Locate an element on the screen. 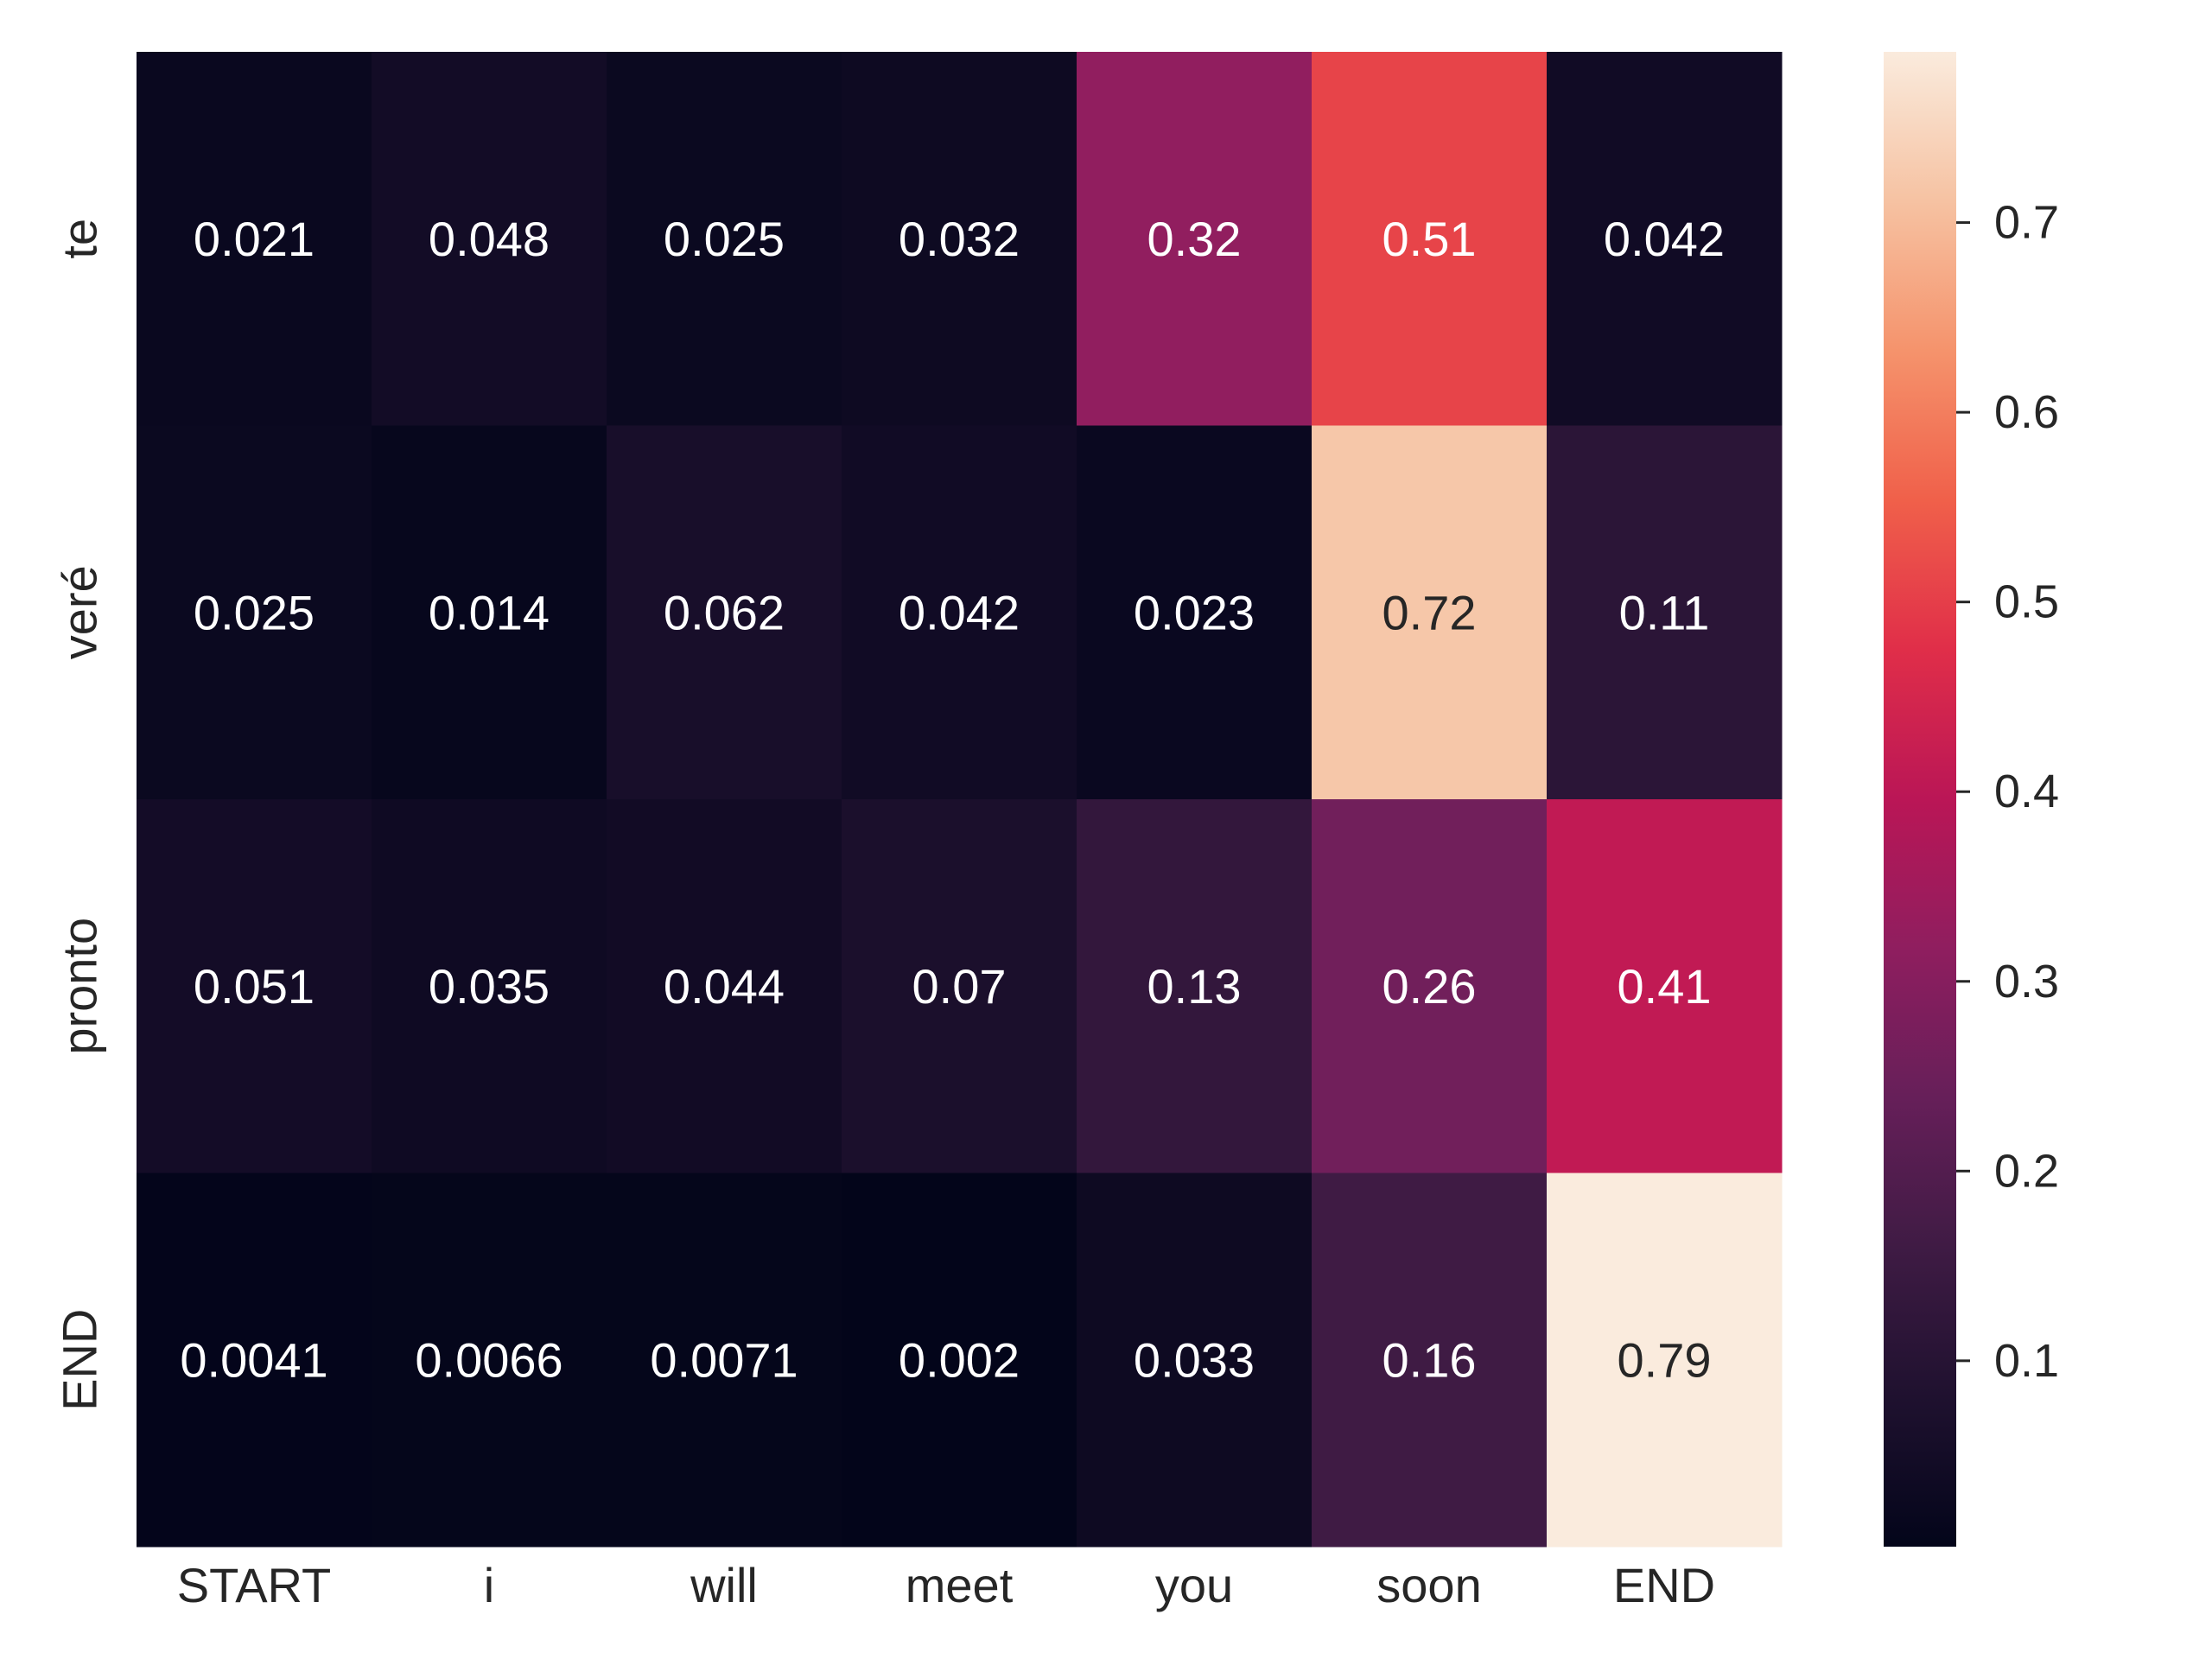  cell-value-label-r1-c4: 0.023 is located at coordinates (1194, 612).